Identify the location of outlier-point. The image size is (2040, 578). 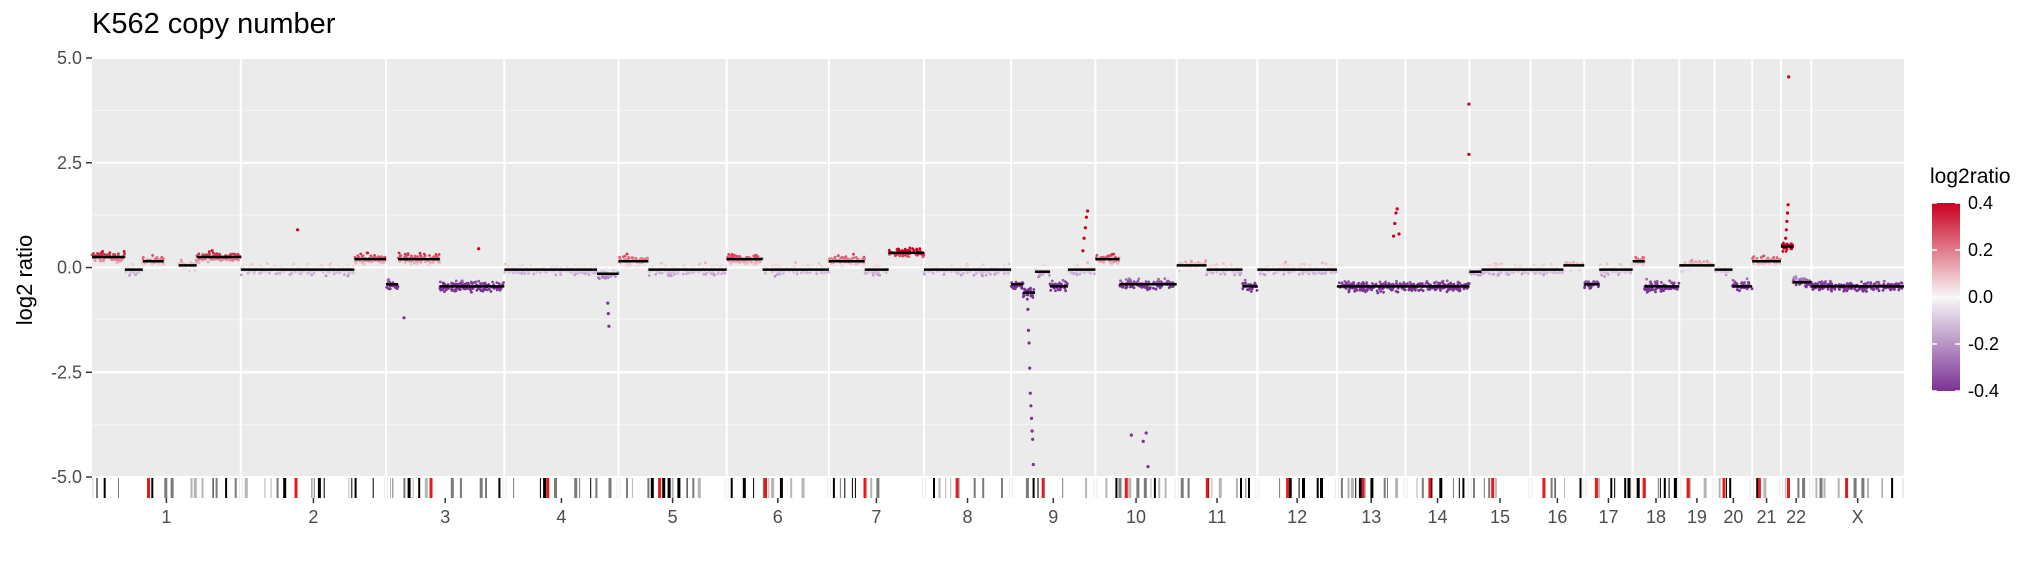
(608, 303).